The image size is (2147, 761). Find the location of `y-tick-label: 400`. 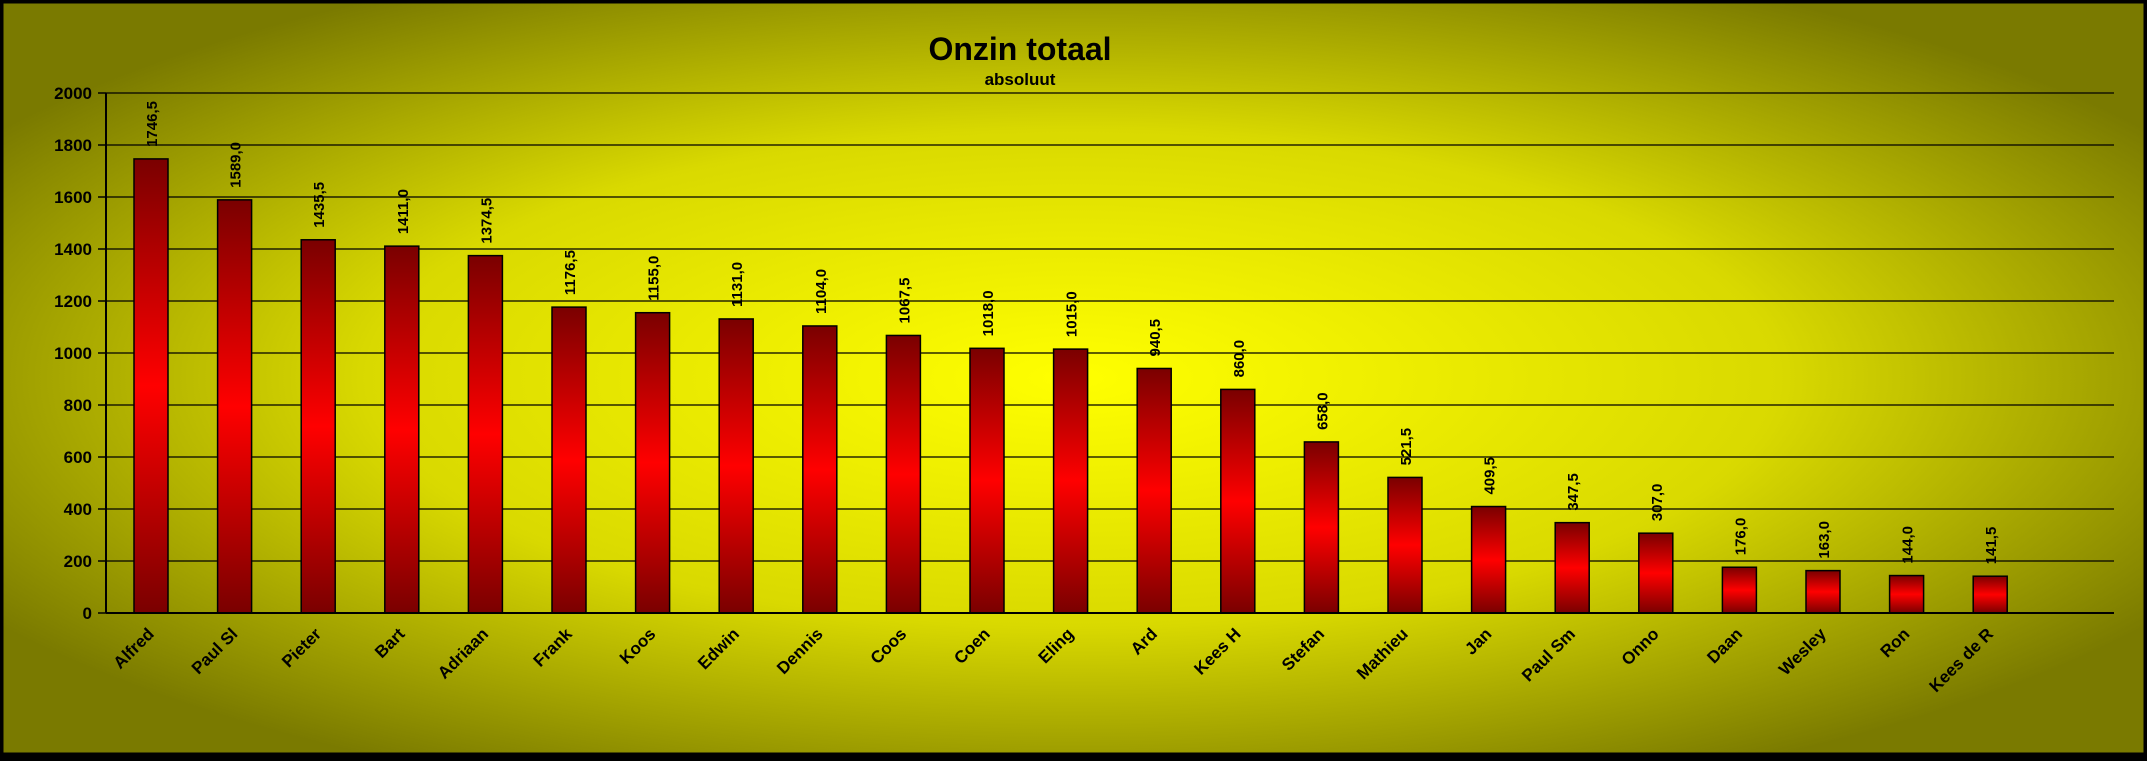

y-tick-label: 400 is located at coordinates (78, 509).